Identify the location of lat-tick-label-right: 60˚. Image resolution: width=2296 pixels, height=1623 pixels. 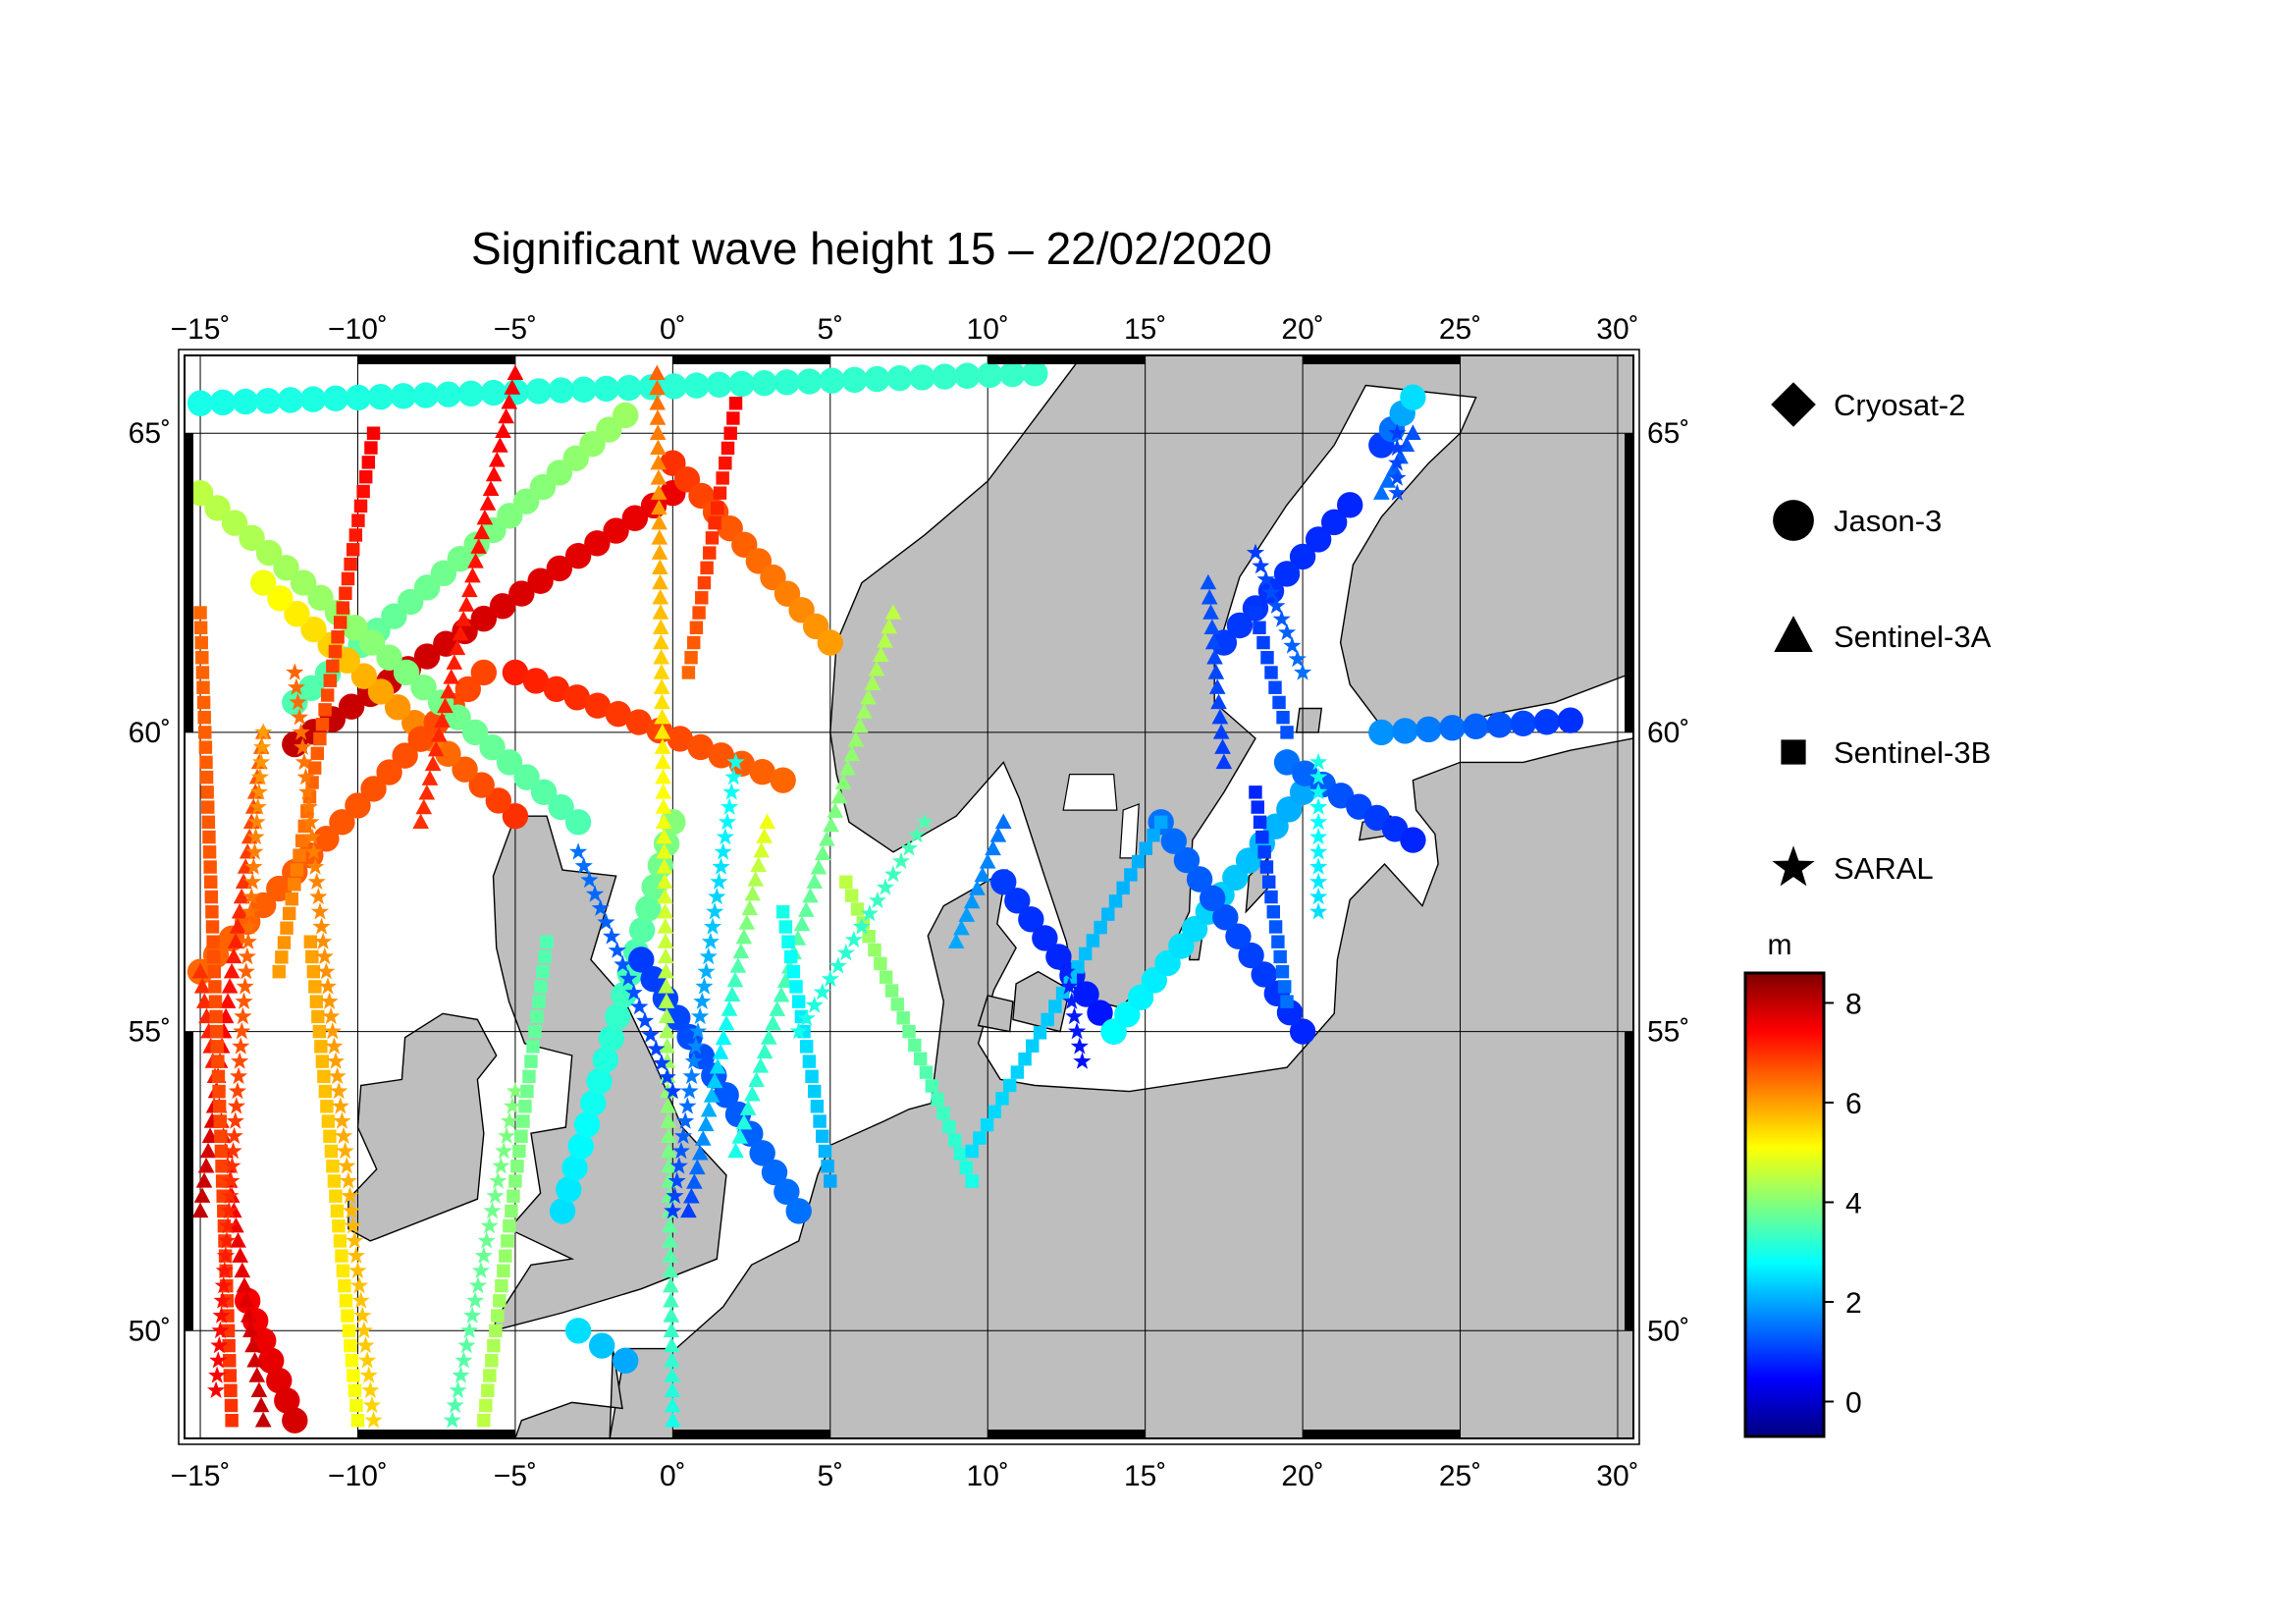
(1668, 733).